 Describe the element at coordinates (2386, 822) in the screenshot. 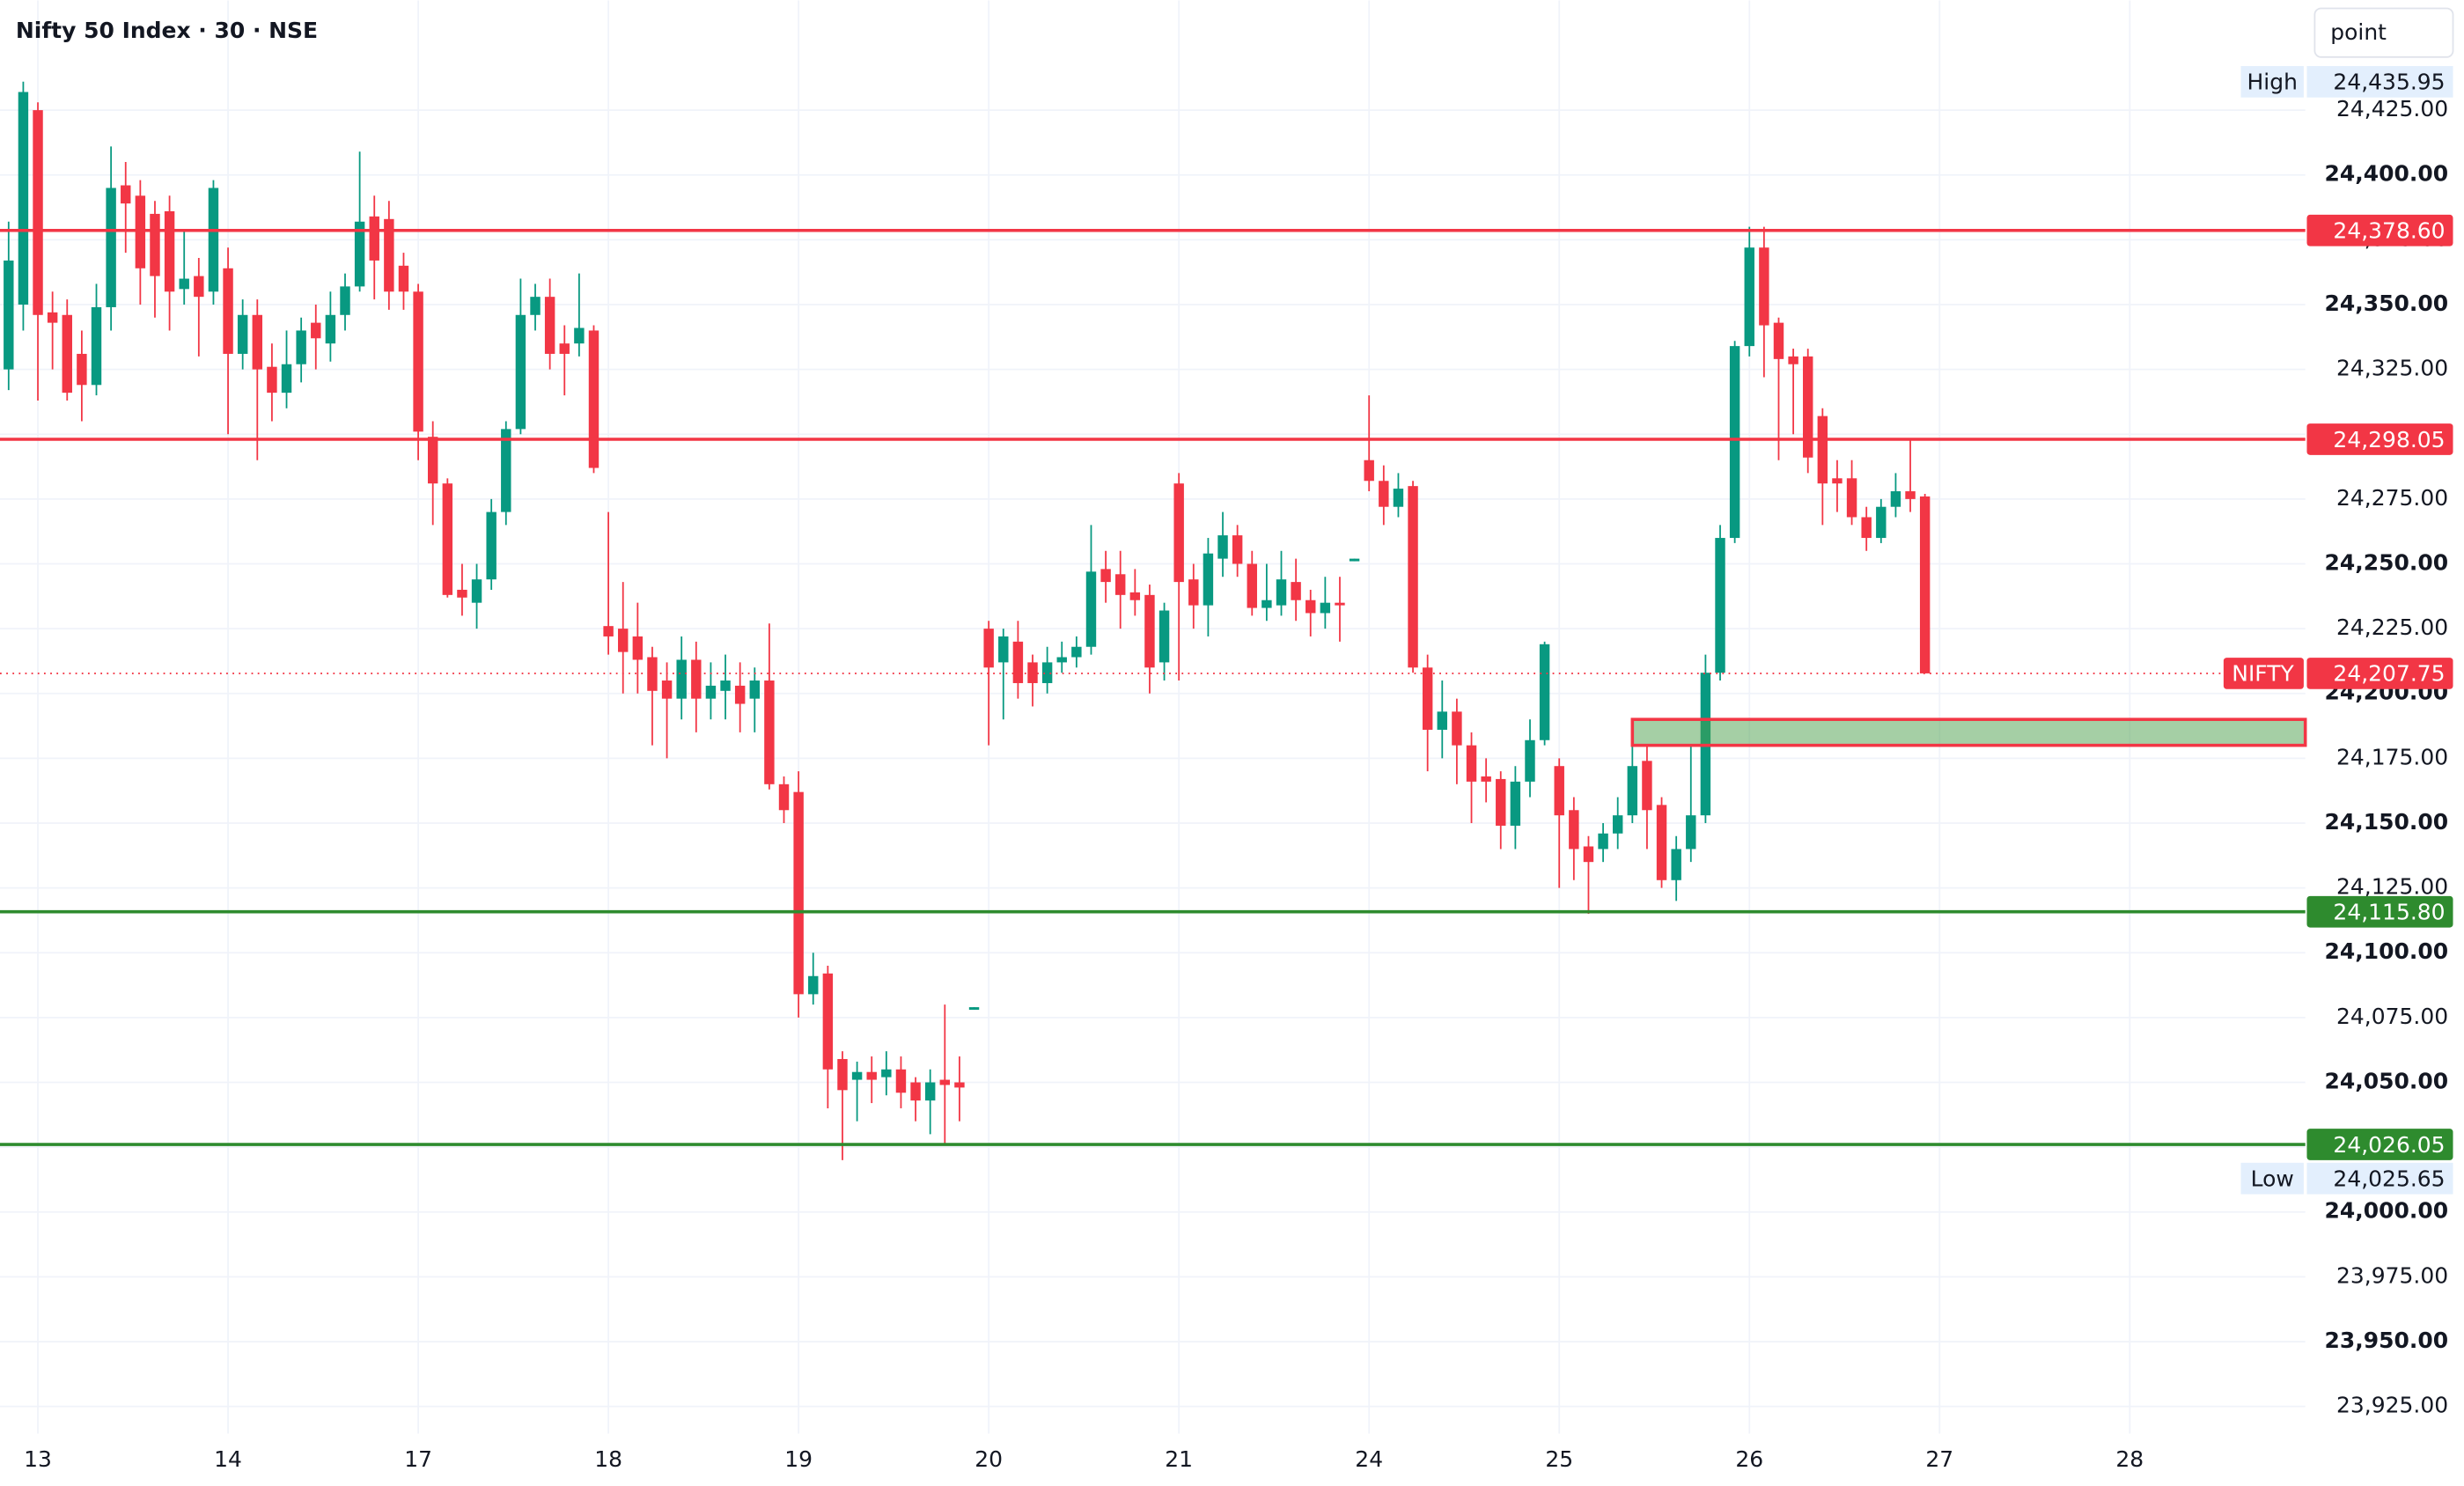

I see `y-tick-label: 24,150.00` at that location.